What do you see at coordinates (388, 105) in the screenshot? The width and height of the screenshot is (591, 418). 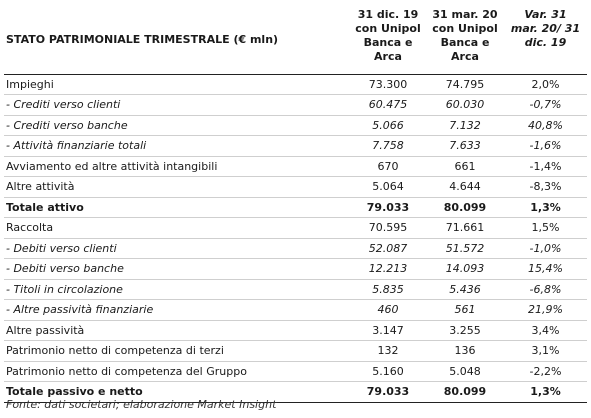 I see `value-dec19: 60.475` at bounding box center [388, 105].